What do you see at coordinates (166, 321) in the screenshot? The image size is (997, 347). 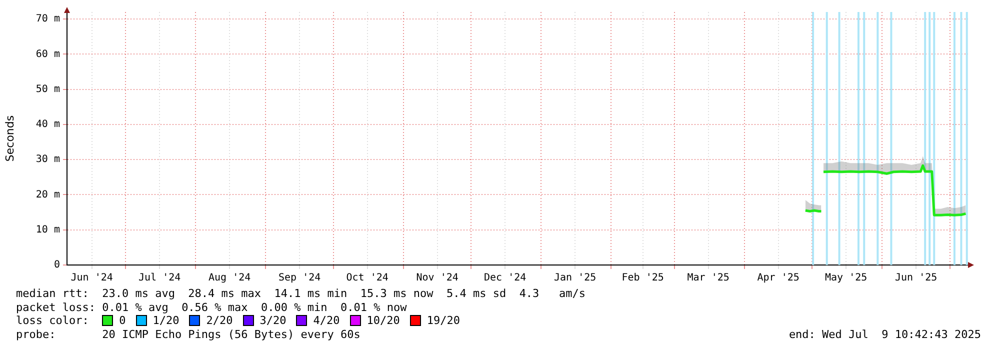 I see `legend-label: 1/20` at bounding box center [166, 321].